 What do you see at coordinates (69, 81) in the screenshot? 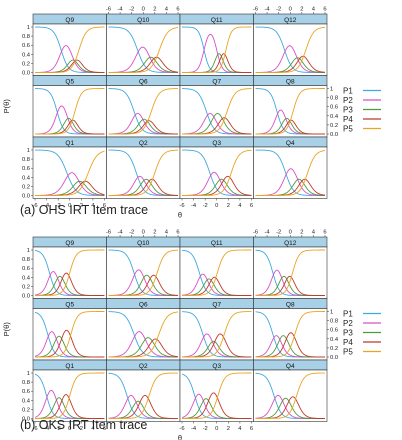
I see `panel-title: Q5` at bounding box center [69, 81].